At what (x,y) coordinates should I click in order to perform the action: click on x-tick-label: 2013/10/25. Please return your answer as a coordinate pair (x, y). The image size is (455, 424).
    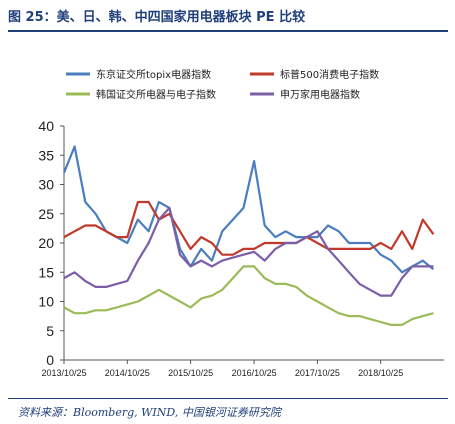
    Looking at the image, I should click on (63, 373).